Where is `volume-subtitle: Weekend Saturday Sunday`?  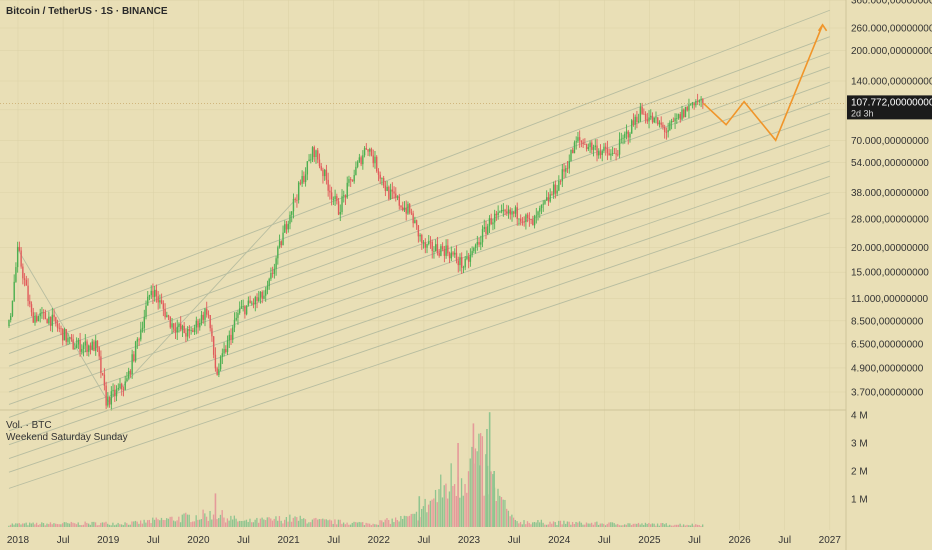 volume-subtitle: Weekend Saturday Sunday is located at coordinates (67, 437).